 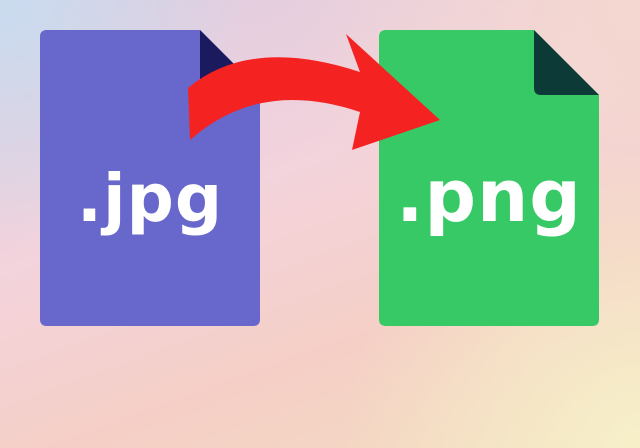 What do you see at coordinates (230, 60) in the screenshot?
I see `jpg-file-fold-corner` at bounding box center [230, 60].